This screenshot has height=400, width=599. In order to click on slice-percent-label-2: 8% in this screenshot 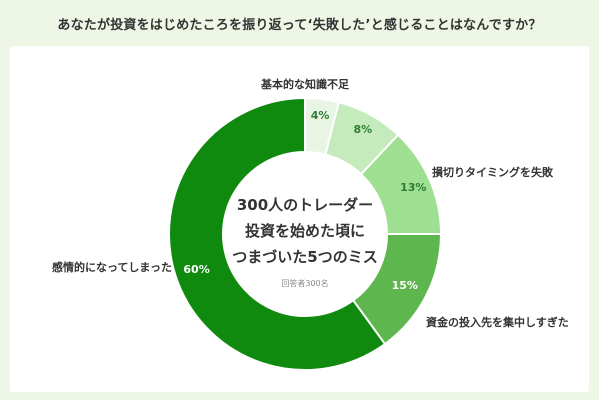, I will do `click(362, 129)`.